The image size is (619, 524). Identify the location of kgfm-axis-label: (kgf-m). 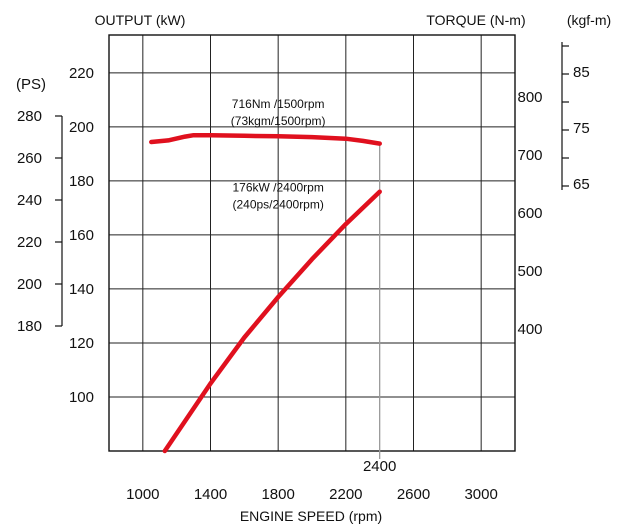
(589, 20).